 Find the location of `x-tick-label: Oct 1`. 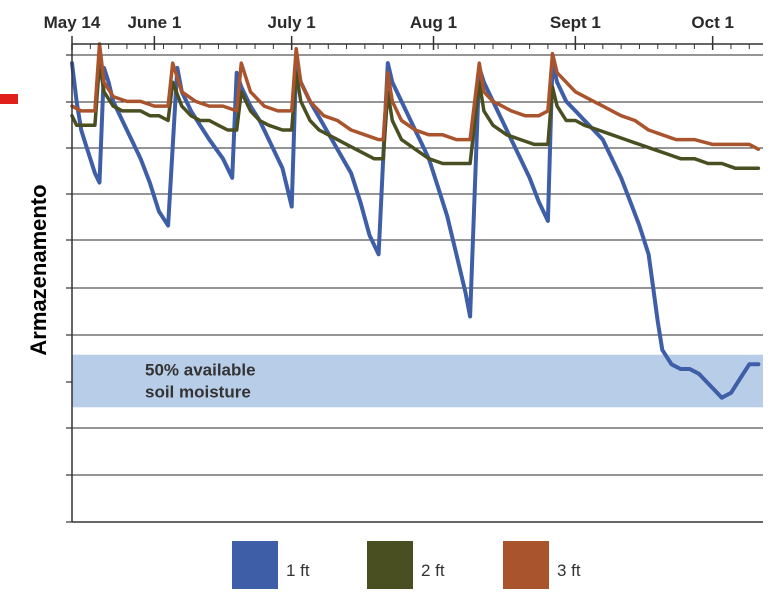

x-tick-label: Oct 1 is located at coordinates (712, 22).